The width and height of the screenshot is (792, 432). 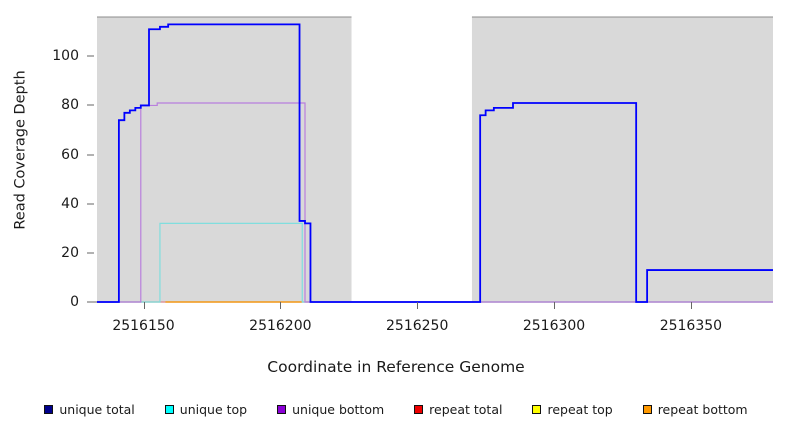 What do you see at coordinates (396, 367) in the screenshot?
I see `x-axis-title: Coordinate in Reference Genome` at bounding box center [396, 367].